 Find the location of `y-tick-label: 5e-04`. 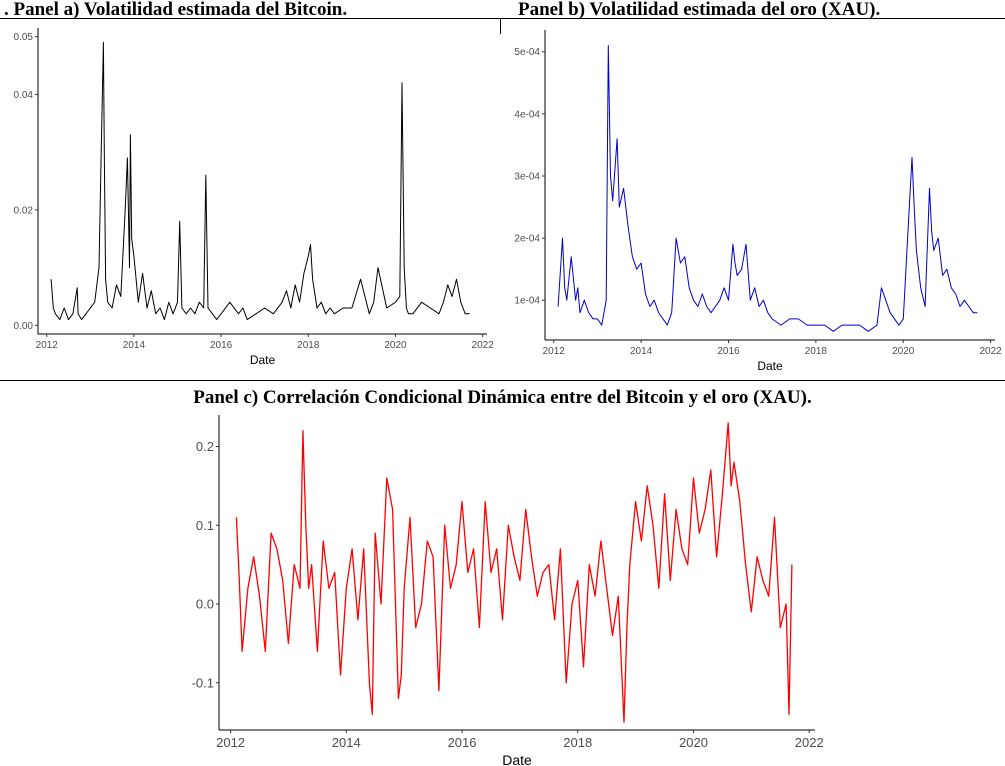

y-tick-label: 5e-04 is located at coordinates (527, 52).